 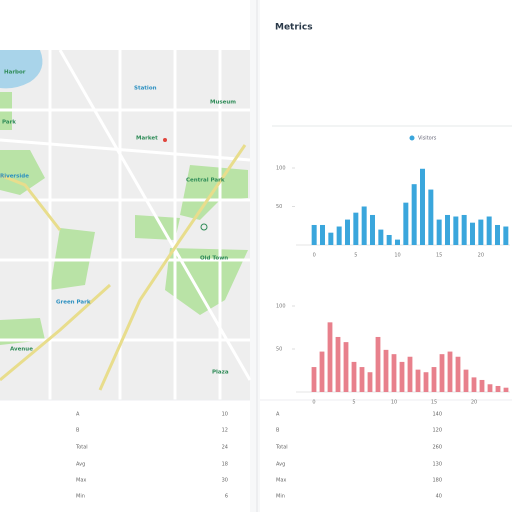 What do you see at coordinates (15, 73) in the screenshot?
I see `map-label: Harbor` at bounding box center [15, 73].